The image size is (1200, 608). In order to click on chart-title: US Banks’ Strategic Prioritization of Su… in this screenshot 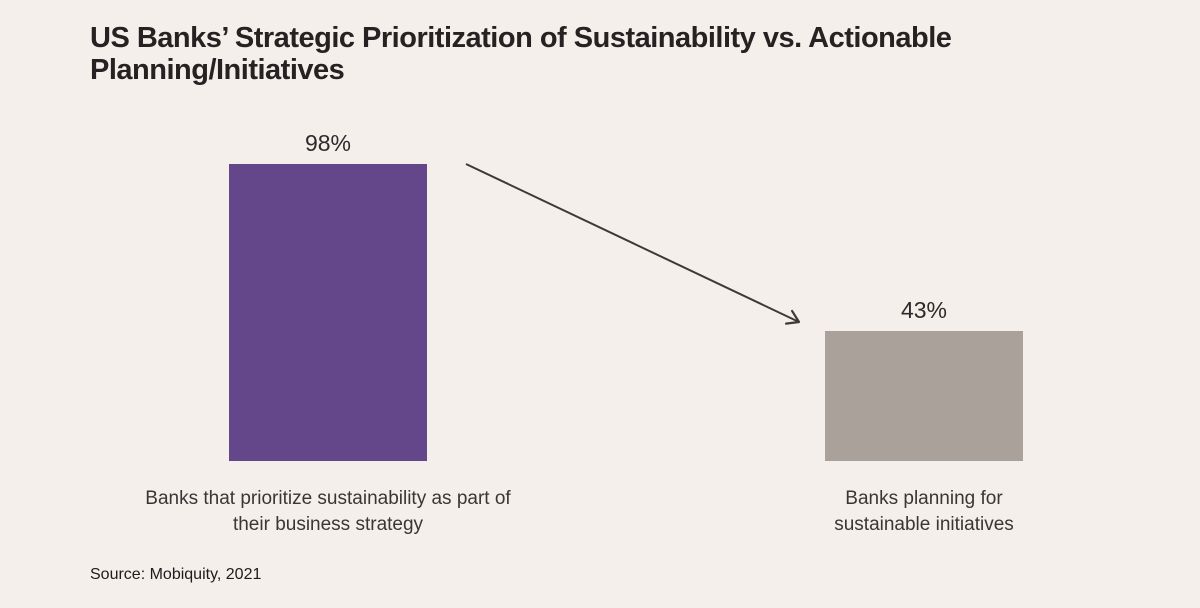, I will do `click(521, 54)`.